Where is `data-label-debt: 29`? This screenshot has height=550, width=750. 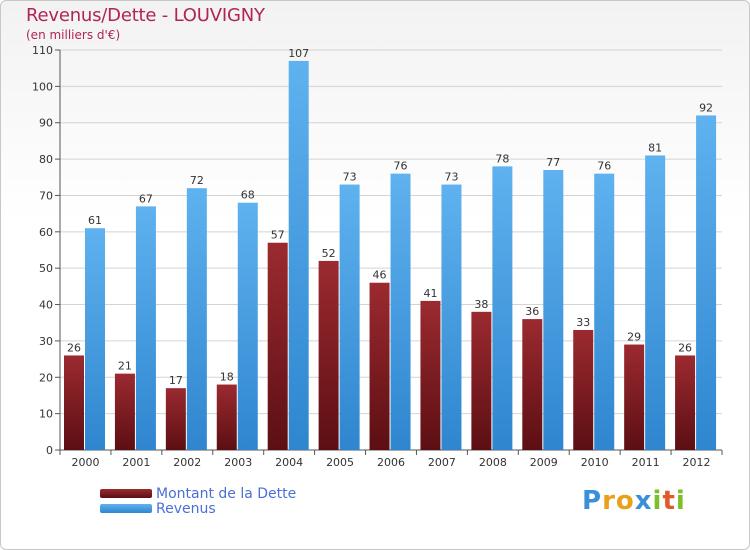
data-label-debt: 29 is located at coordinates (634, 337).